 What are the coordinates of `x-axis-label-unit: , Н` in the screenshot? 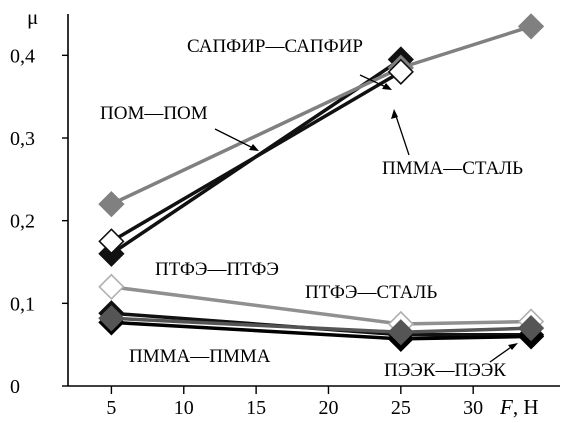 It's located at (526, 407).